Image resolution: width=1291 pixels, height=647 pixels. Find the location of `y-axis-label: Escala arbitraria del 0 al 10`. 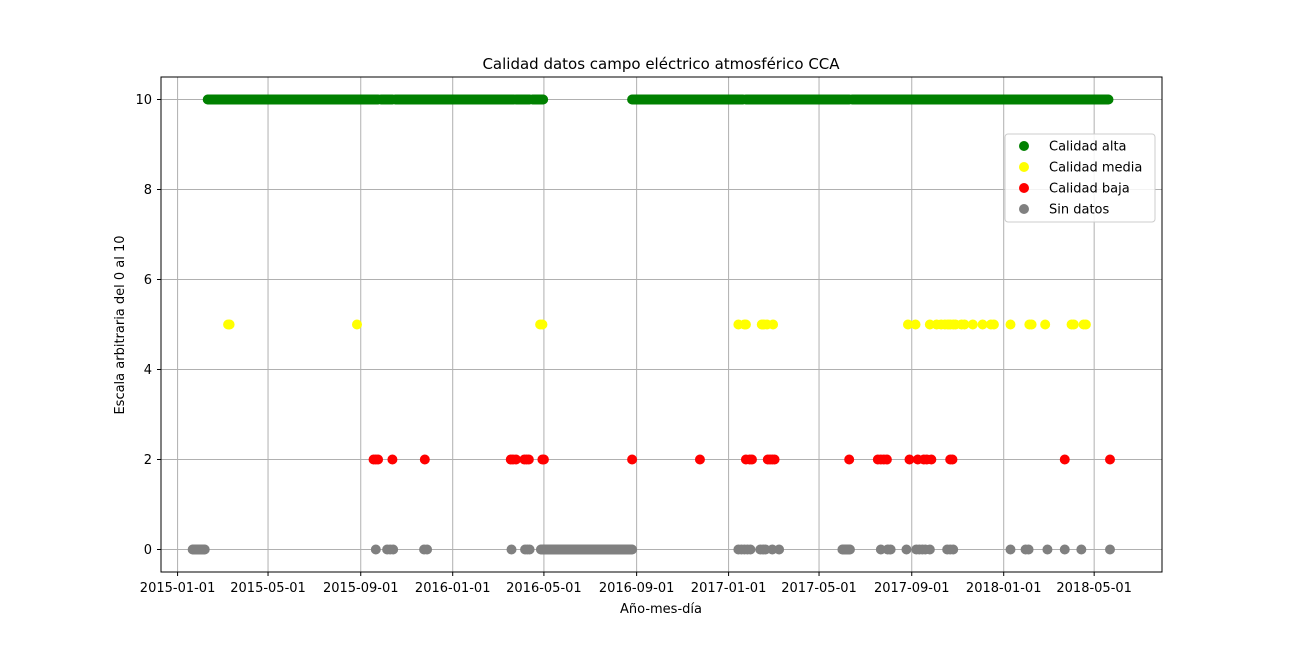

y-axis-label: Escala arbitraria del 0 al 10 is located at coordinates (120, 324).